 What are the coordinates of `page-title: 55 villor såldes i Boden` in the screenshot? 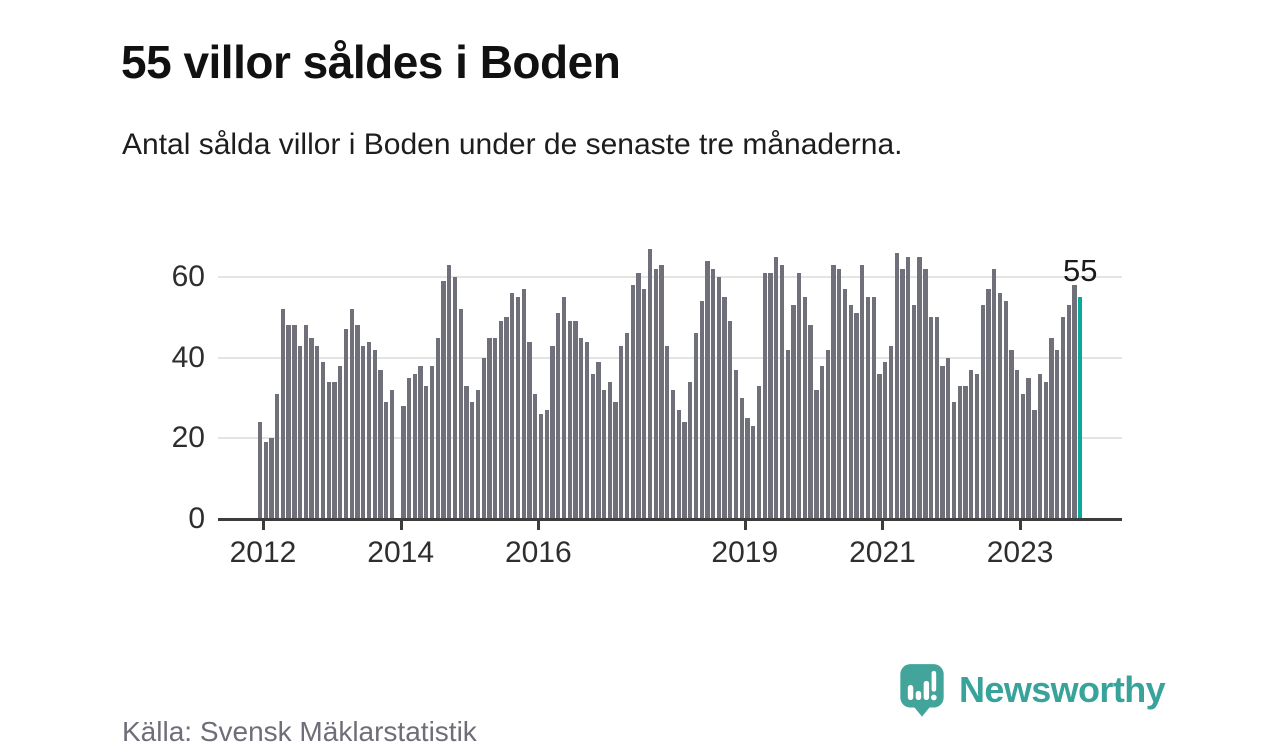 It's located at (371, 61).